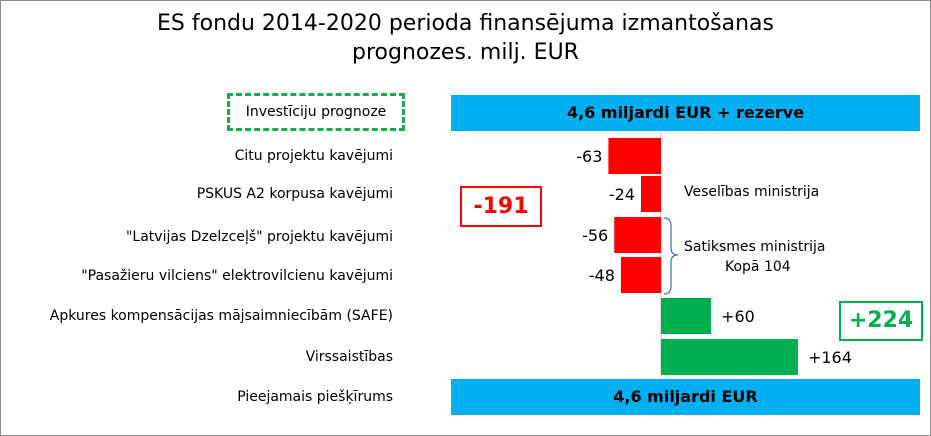  I want to click on annotation-transport-total: Kopā 104, so click(758, 267).